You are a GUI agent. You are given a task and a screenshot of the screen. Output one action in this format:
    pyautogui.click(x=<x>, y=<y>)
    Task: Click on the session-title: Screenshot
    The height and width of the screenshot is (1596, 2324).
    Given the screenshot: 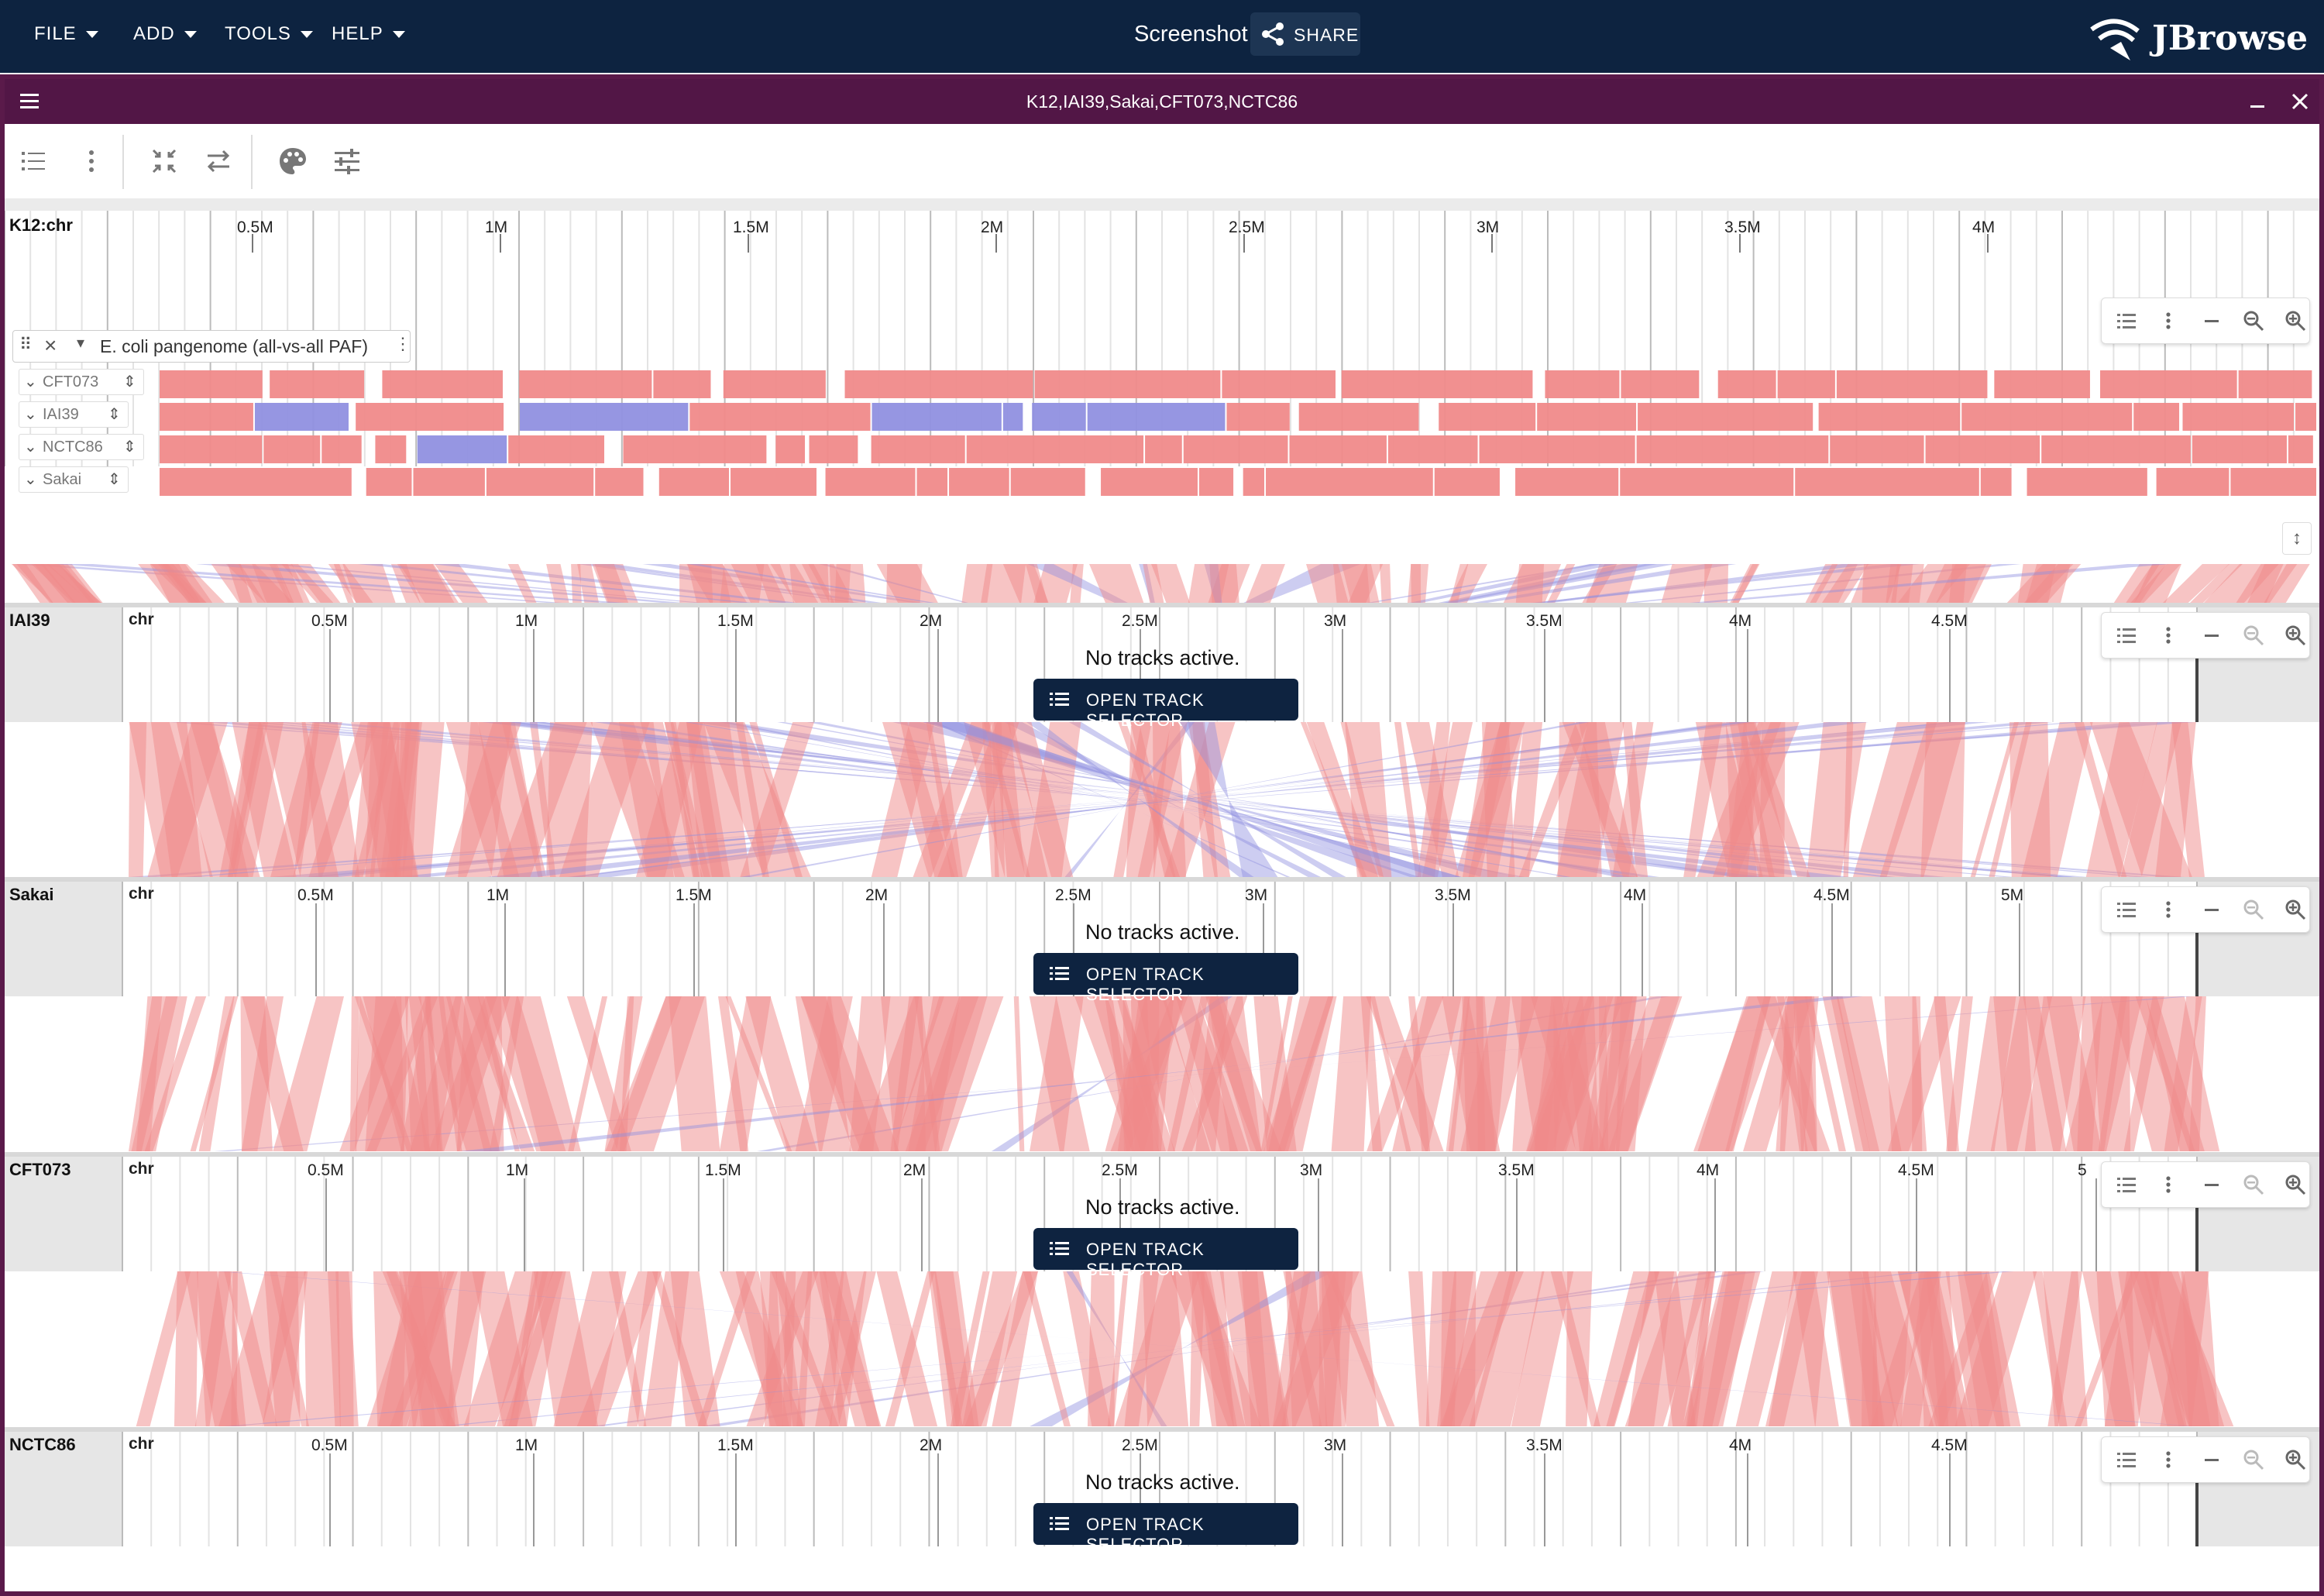 What is the action you would take?
    pyautogui.click(x=1191, y=34)
    